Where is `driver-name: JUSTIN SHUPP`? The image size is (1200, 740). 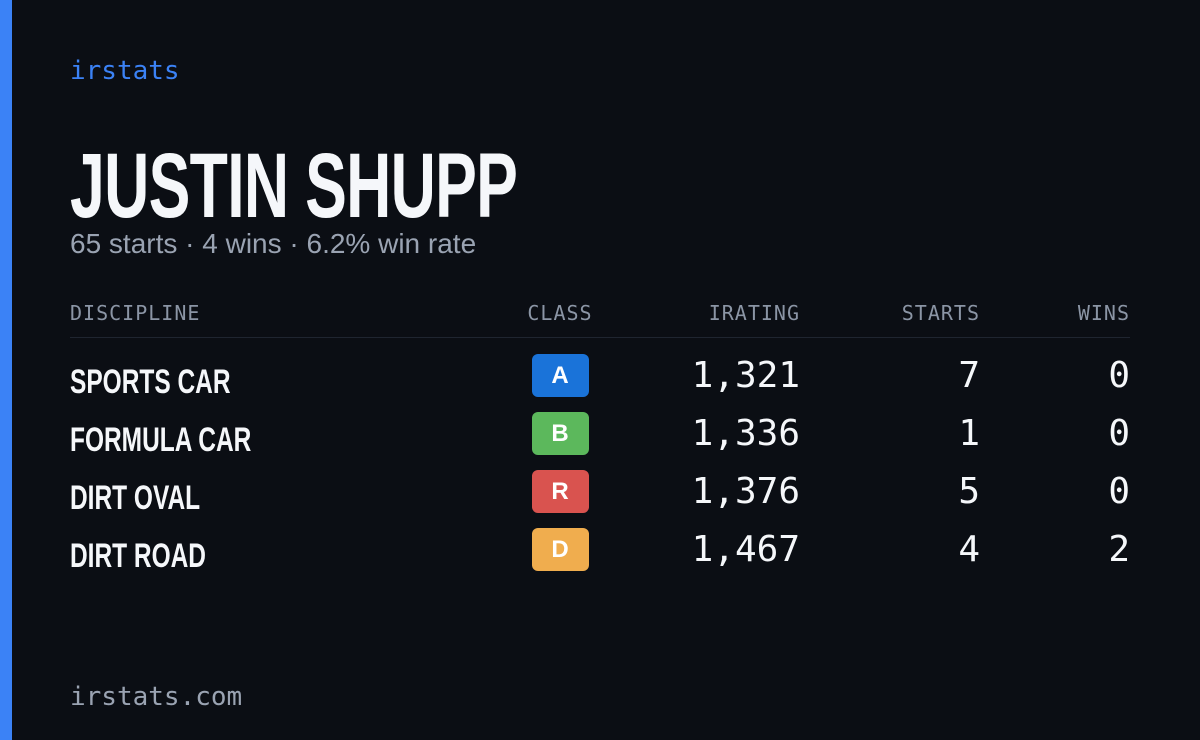 driver-name: JUSTIN SHUPP is located at coordinates (294, 186).